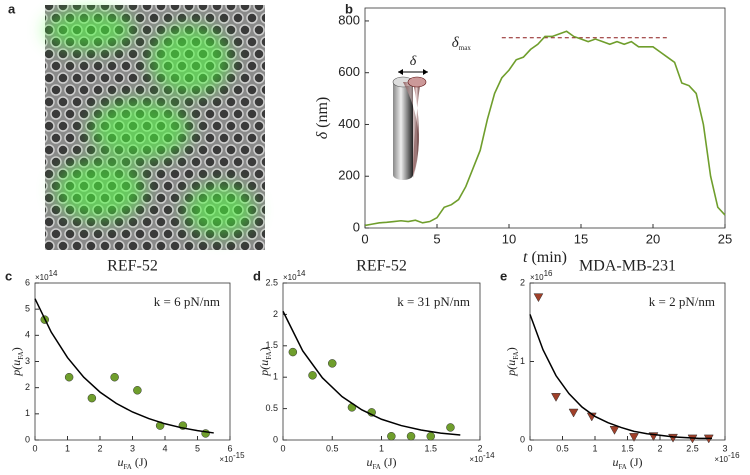 Image resolution: width=750 pixels, height=475 pixels. Describe the element at coordinates (301, 273) in the screenshot. I see `y-exponent-exp: 14` at that location.